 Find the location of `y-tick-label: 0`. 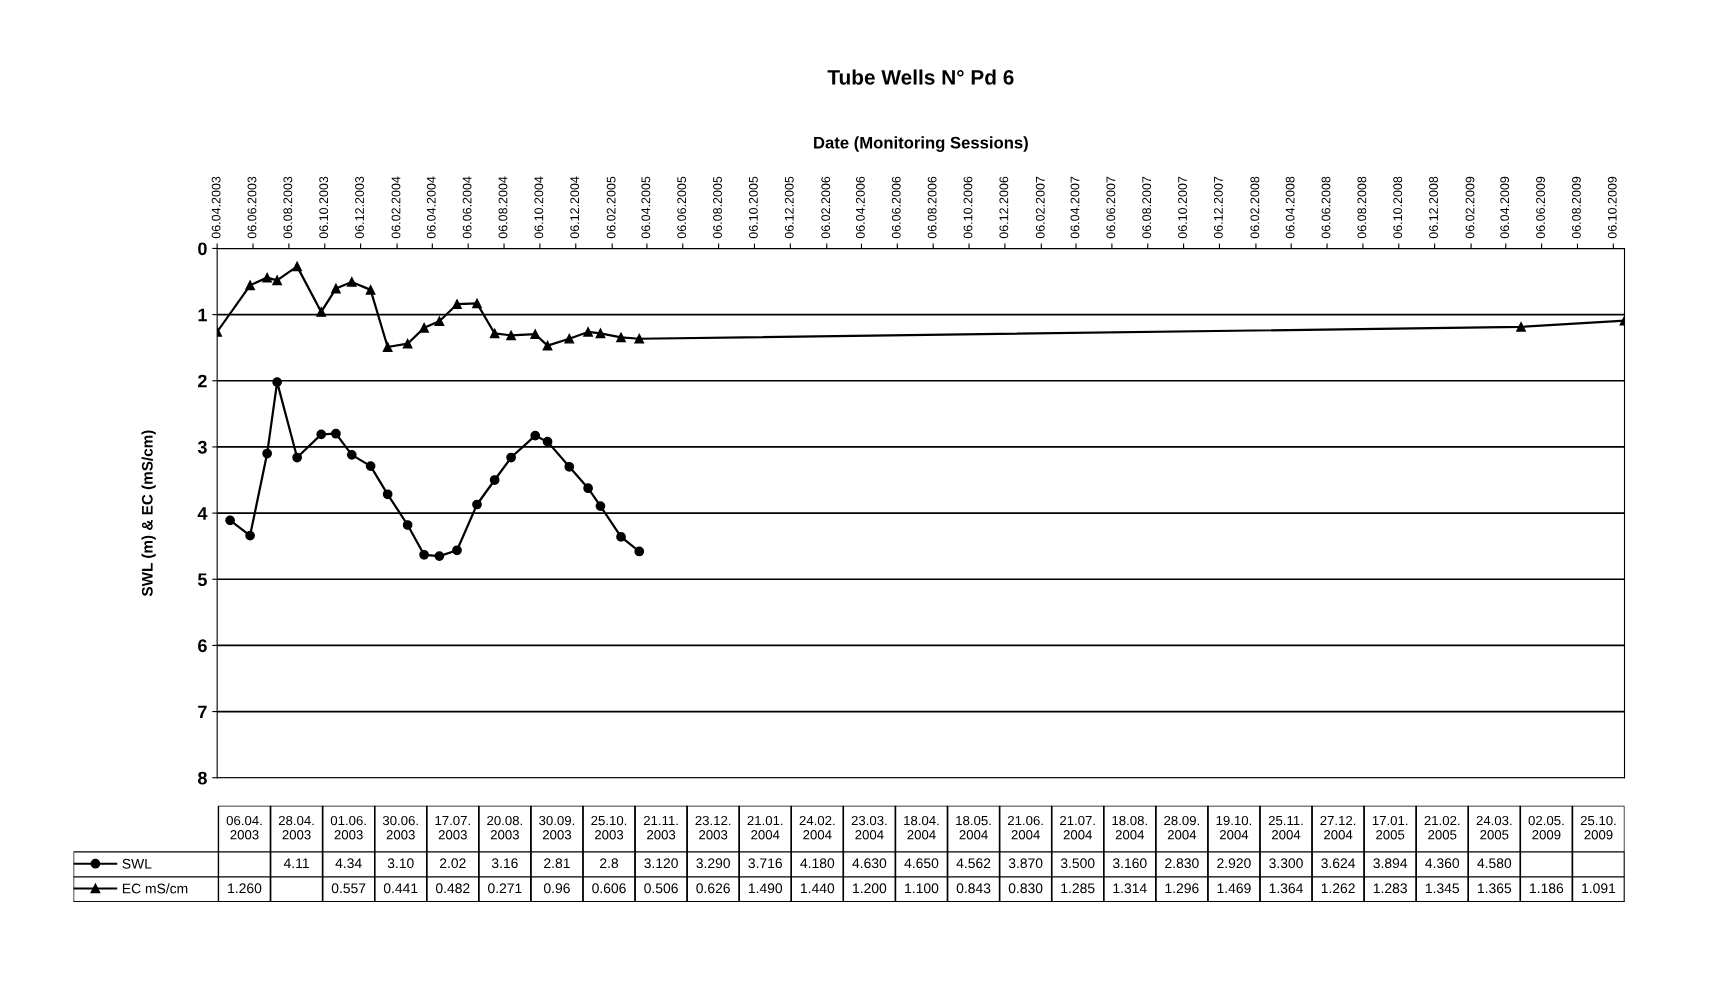

y-tick-label: 0 is located at coordinates (202, 249).